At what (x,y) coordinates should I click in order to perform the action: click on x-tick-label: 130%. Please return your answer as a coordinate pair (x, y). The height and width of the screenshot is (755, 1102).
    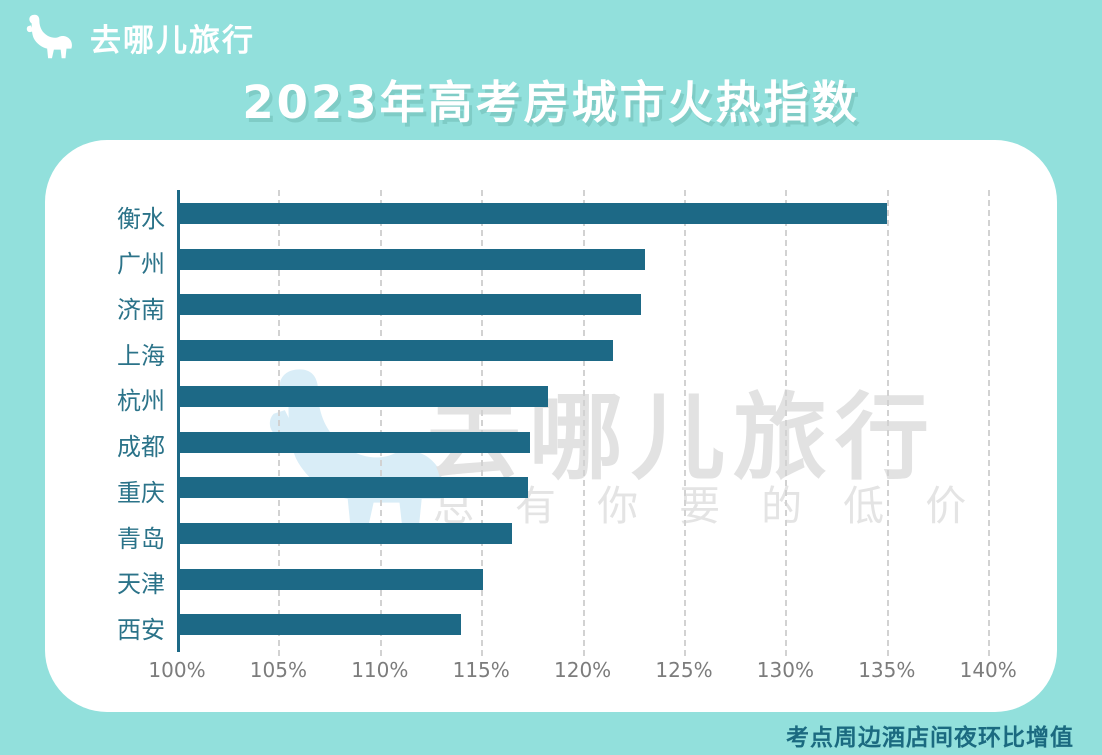
    Looking at the image, I should click on (785, 670).